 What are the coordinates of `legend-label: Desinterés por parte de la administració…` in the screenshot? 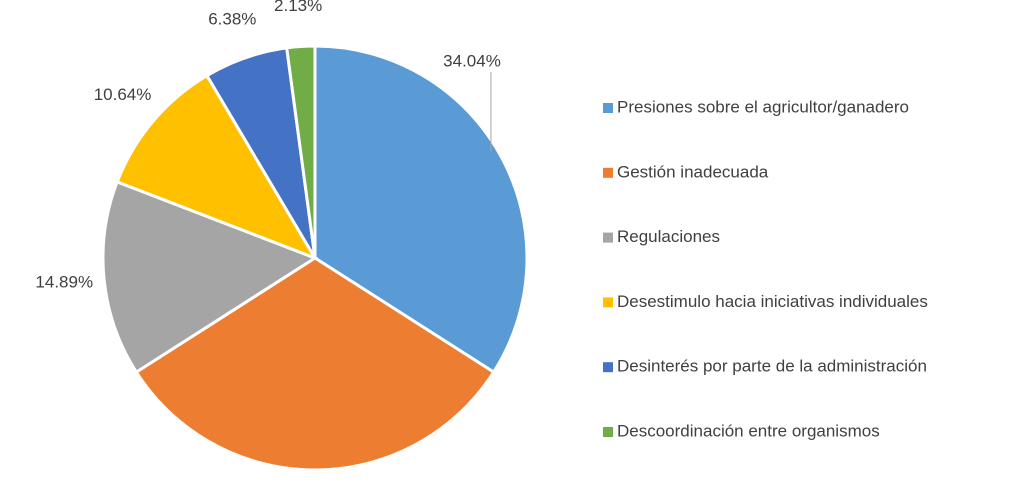 It's located at (772, 366).